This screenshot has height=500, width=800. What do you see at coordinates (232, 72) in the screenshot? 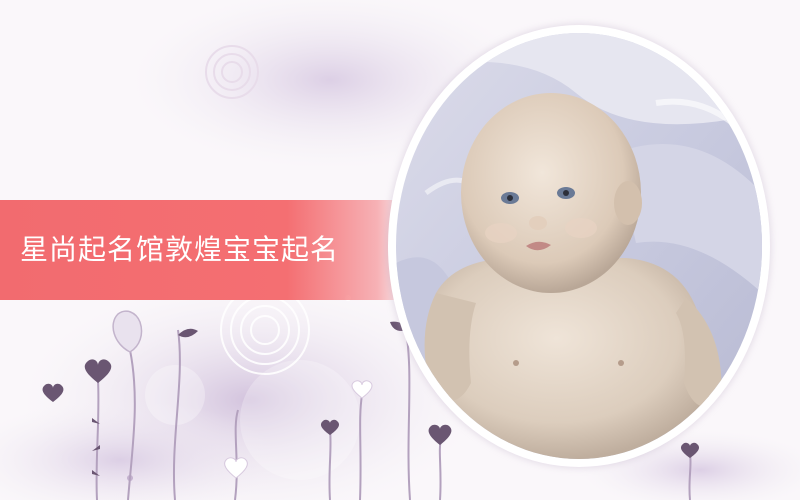
I see `bubble-ring-icon` at bounding box center [232, 72].